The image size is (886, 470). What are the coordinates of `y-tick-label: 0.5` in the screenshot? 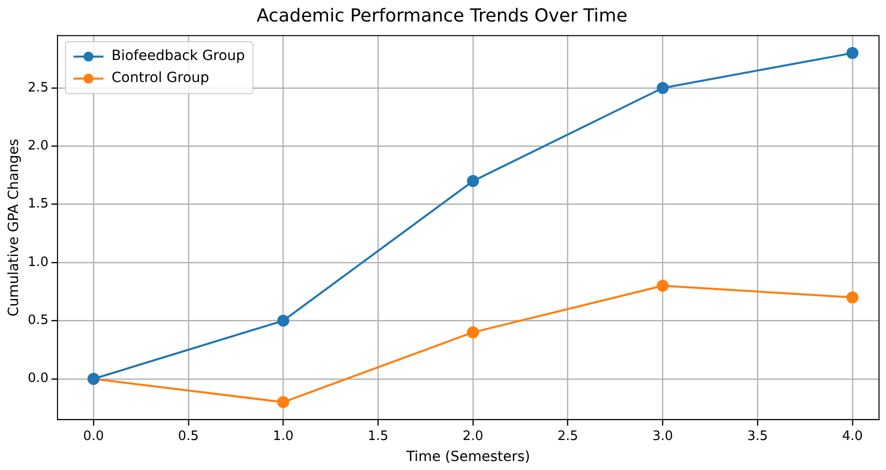 It's located at (38, 320).